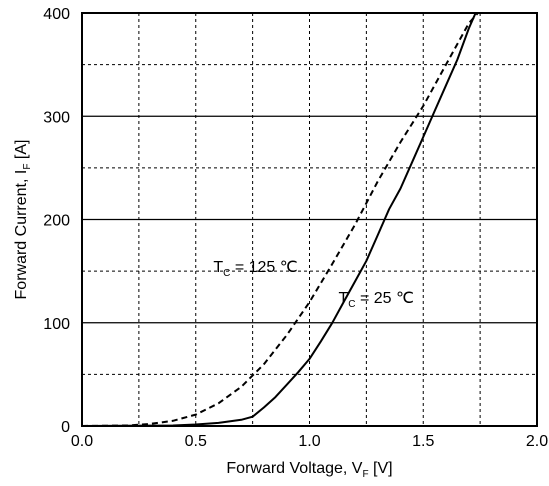  Describe the element at coordinates (255, 269) in the screenshot. I see `series-label-0: TC = 125 ℃` at that location.